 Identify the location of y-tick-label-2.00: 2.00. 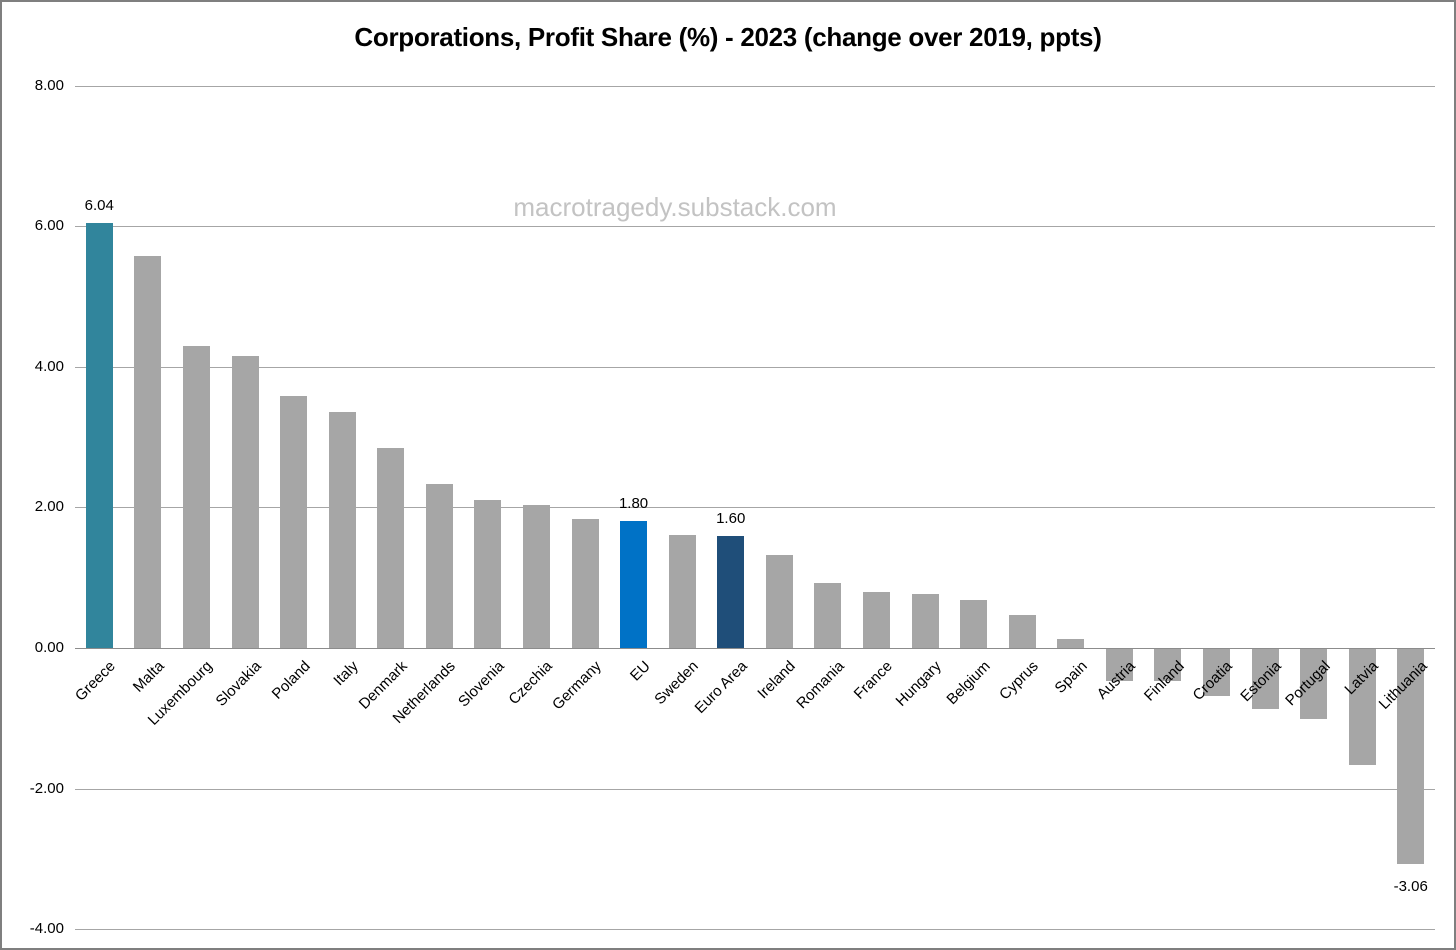
(49, 507).